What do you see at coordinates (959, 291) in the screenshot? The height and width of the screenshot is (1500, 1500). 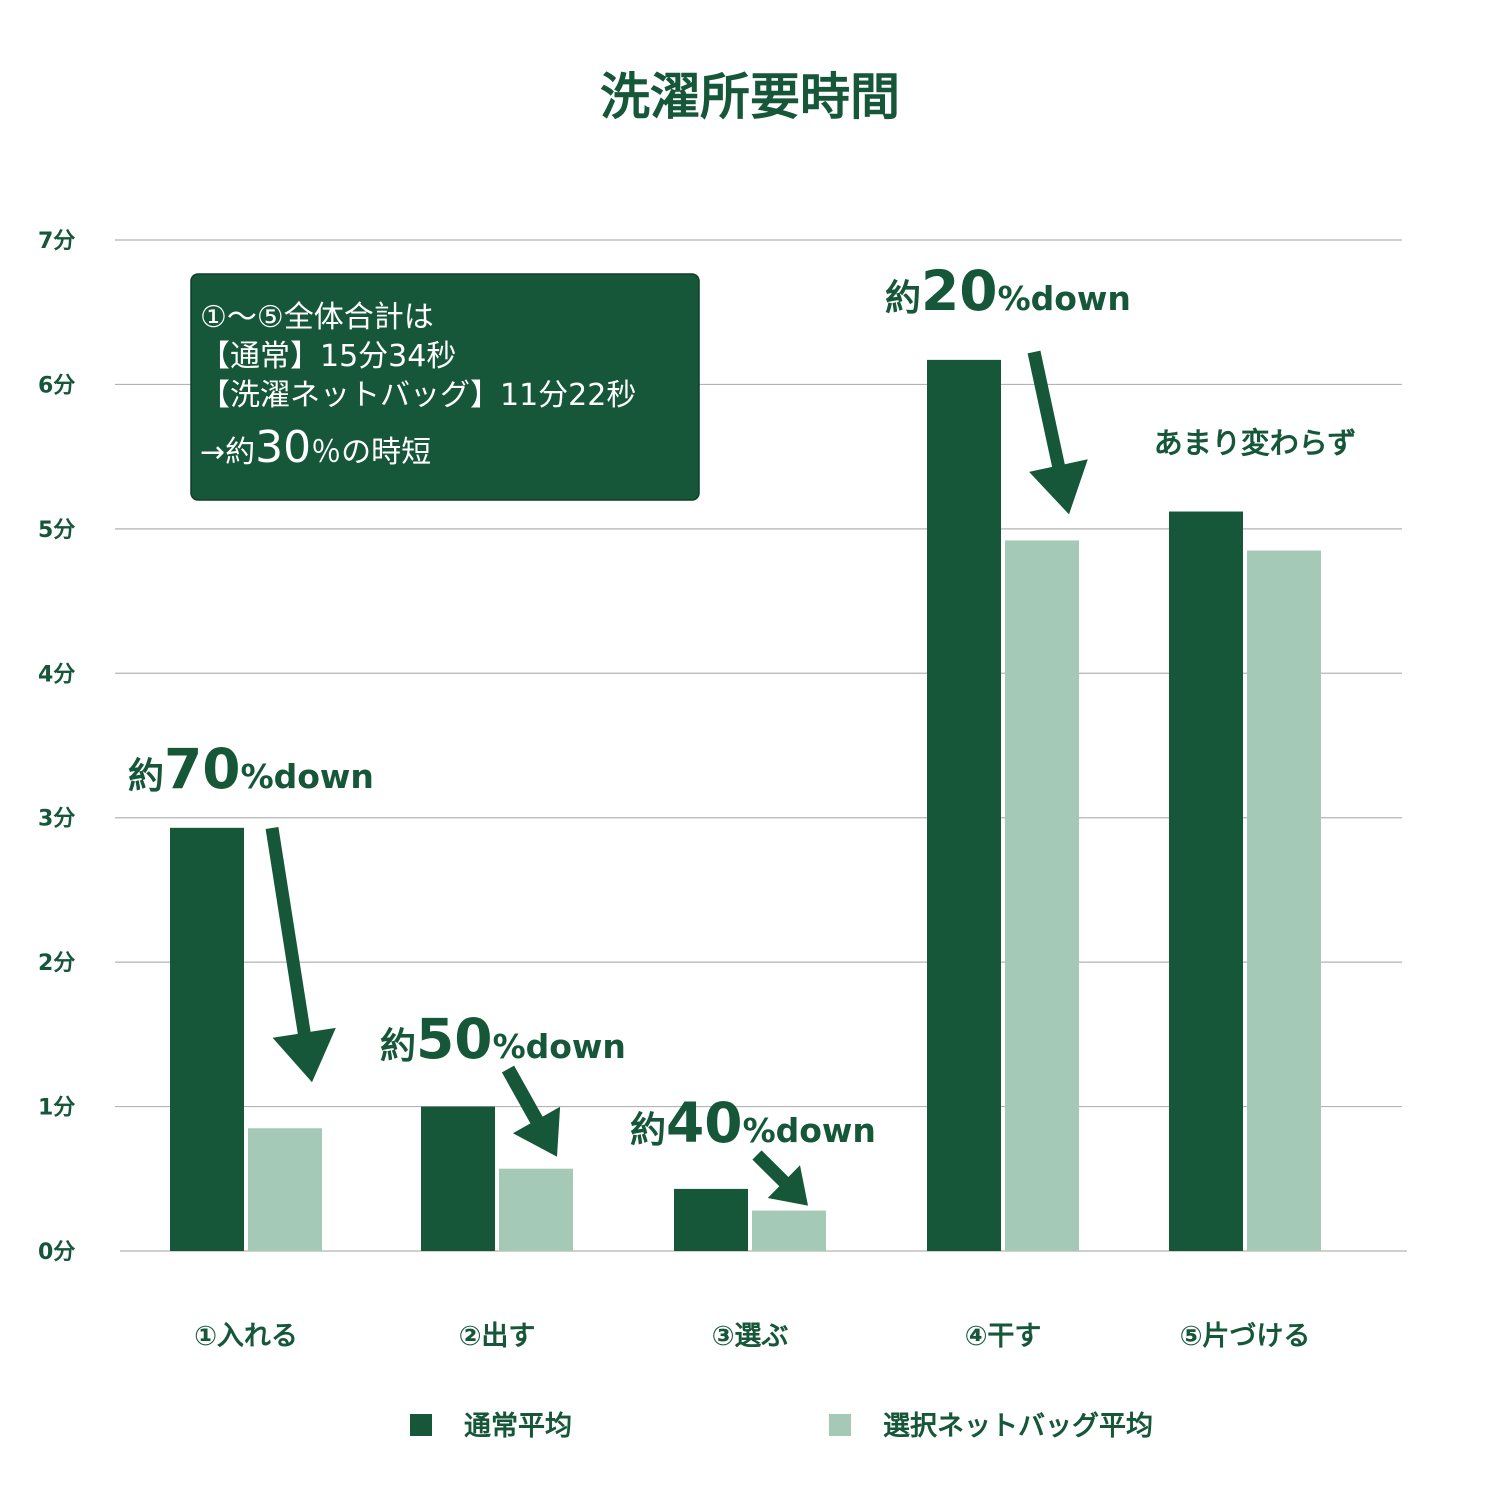 I see `annotation-number: 20` at bounding box center [959, 291].